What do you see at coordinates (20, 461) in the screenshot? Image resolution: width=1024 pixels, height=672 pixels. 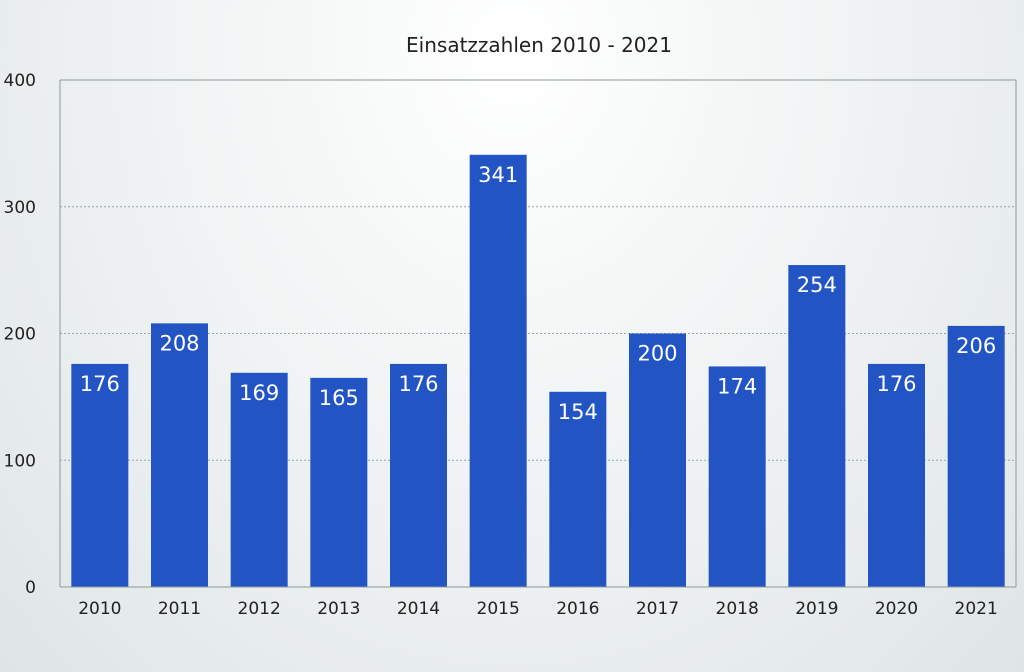 I see `y-tick-label: 100` at bounding box center [20, 461].